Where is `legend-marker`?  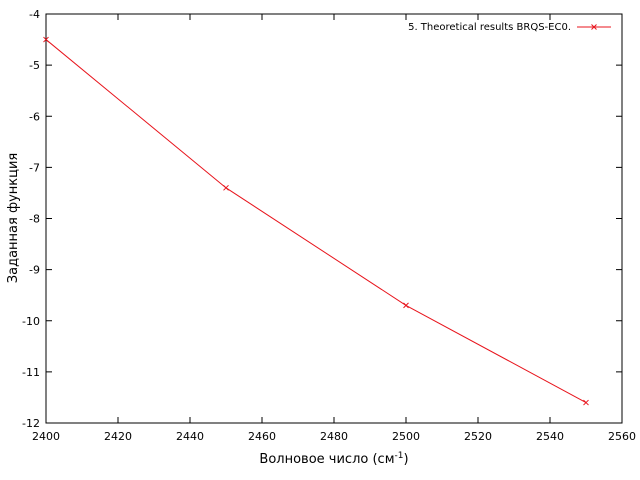 legend-marker is located at coordinates (594, 27).